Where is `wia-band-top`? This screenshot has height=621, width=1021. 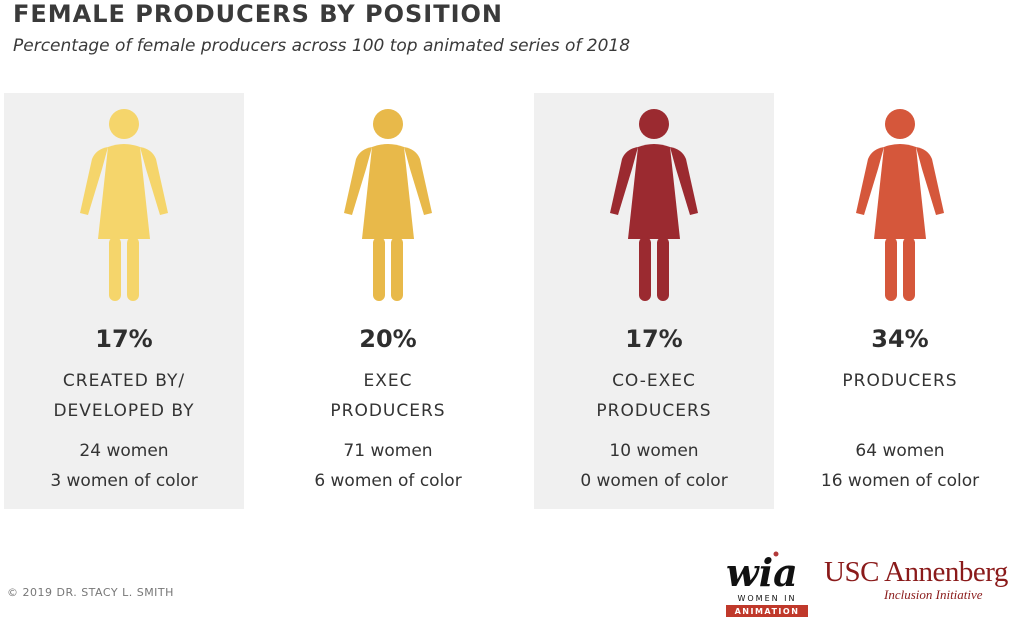
wia-band-top is located at coordinates (767, 597).